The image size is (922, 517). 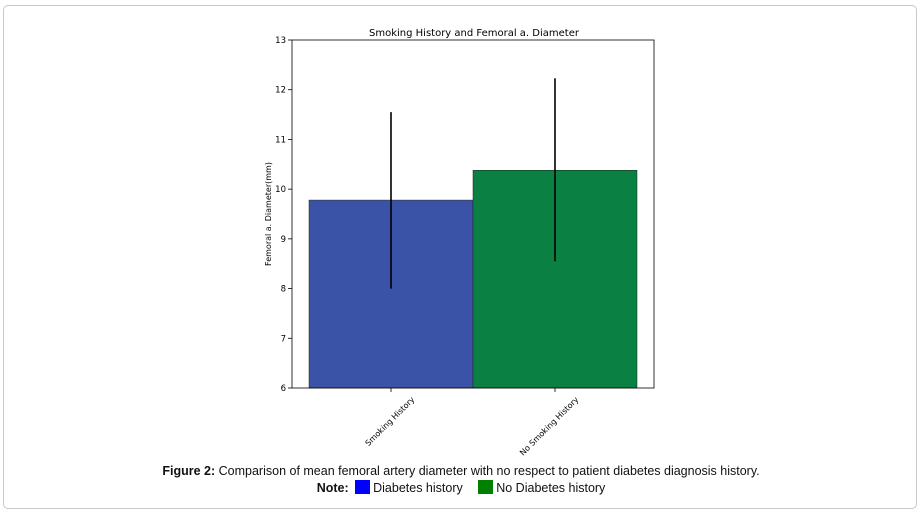 I want to click on y-tick-label-2: 8, so click(x=283, y=290).